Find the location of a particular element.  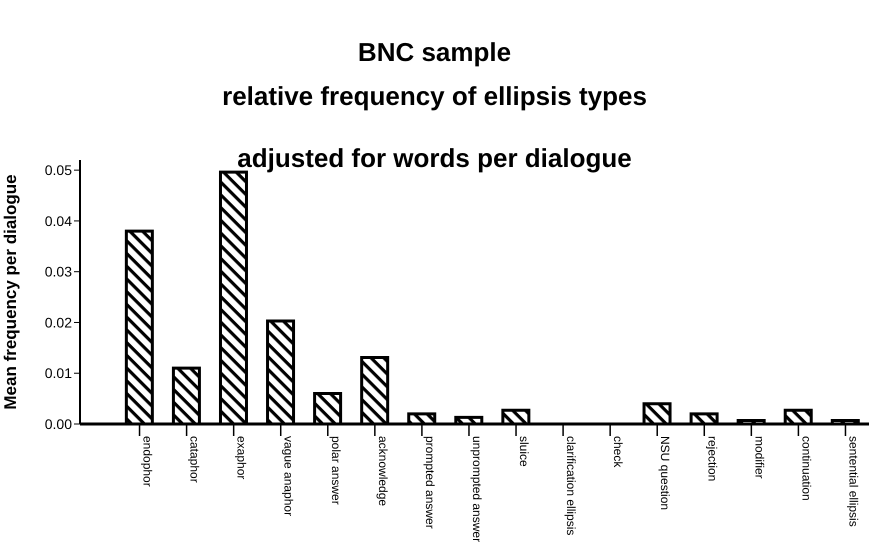

x-tick-label: clarification ellipsis is located at coordinates (571, 486).